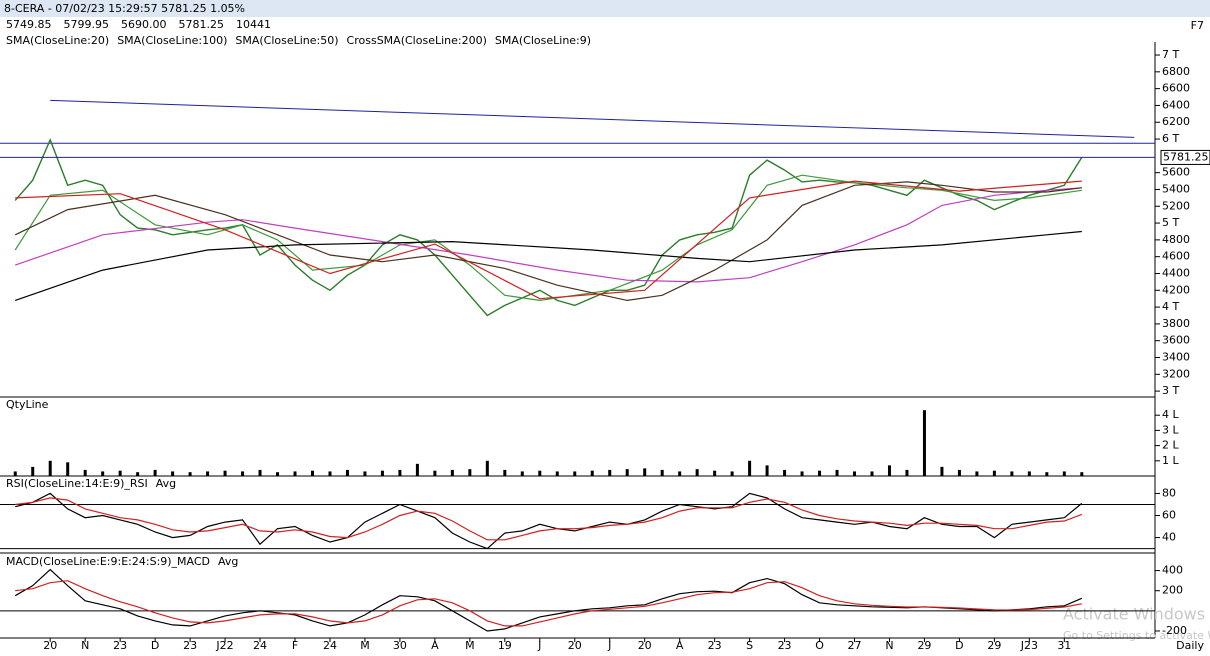 The width and height of the screenshot is (1210, 656). What do you see at coordinates (1170, 222) in the screenshot?
I see `y-tick-label: 5 T` at bounding box center [1170, 222].